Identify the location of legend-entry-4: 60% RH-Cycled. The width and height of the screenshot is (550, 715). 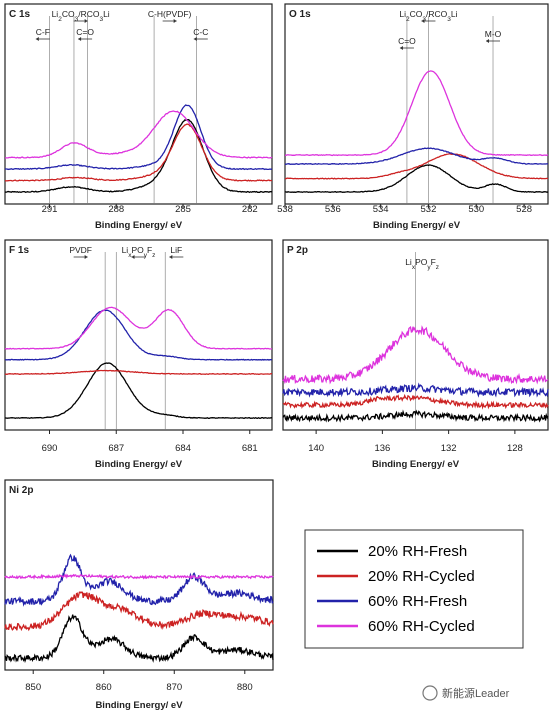
(396, 626).